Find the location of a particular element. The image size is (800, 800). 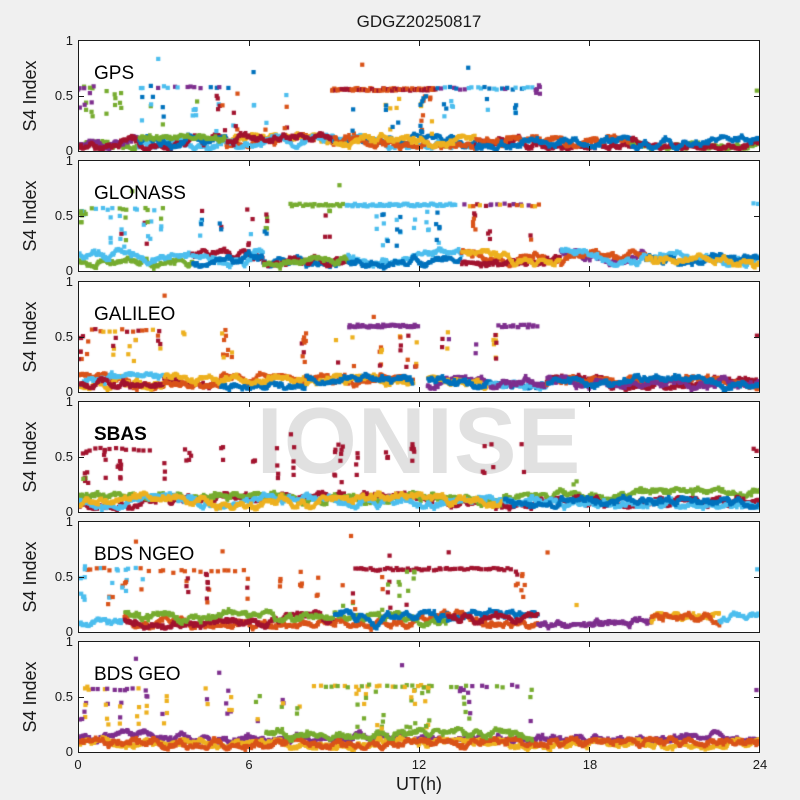

panel-bds-ngeo: 1 0.5 0 S4 Index BDS NGEO is located at coordinates (390, 576).